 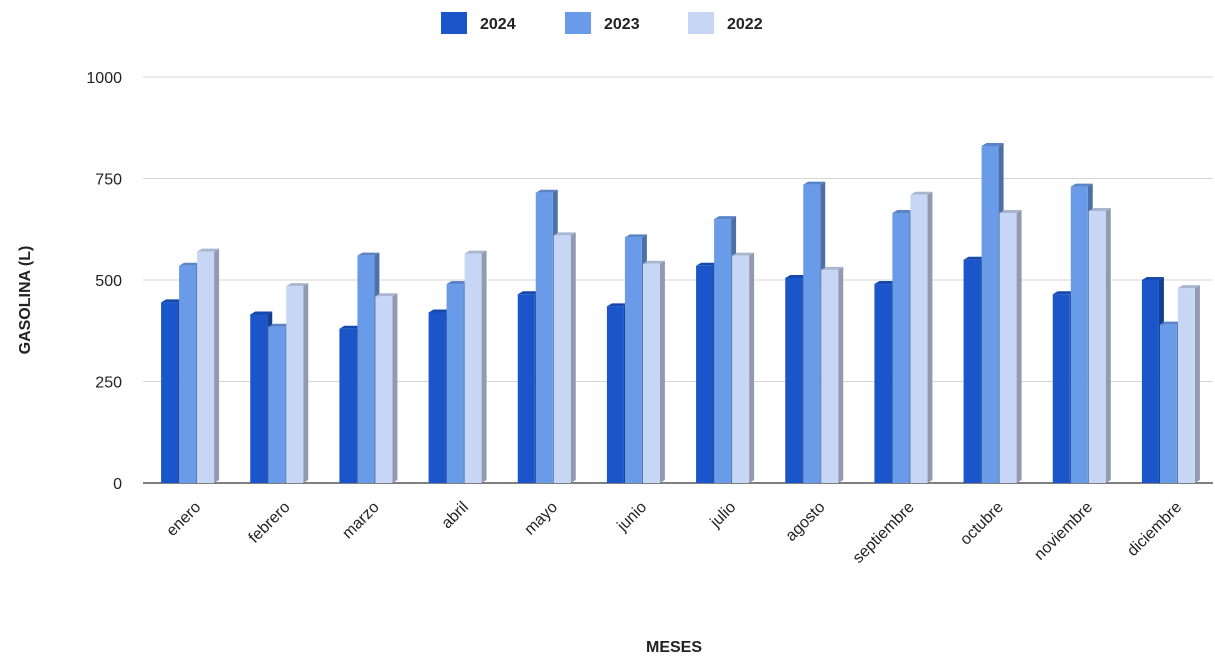 I want to click on bar-2022-febrero, so click(x=297, y=383).